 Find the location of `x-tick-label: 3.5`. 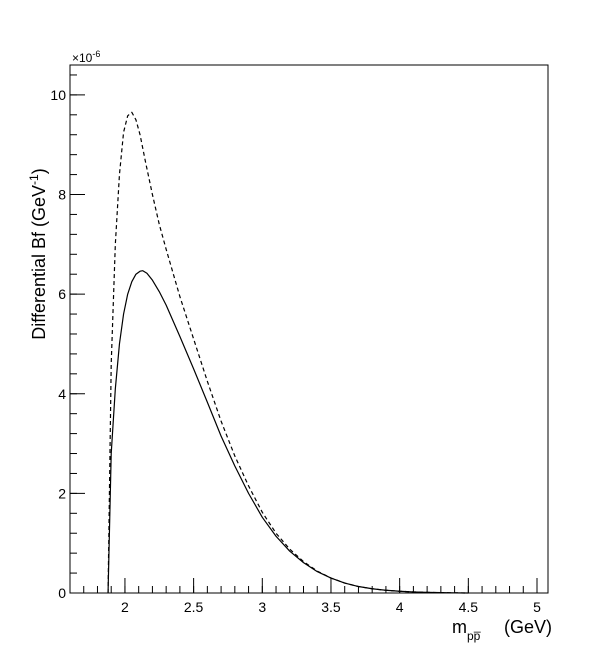

x-tick-label: 3.5 is located at coordinates (331, 607).